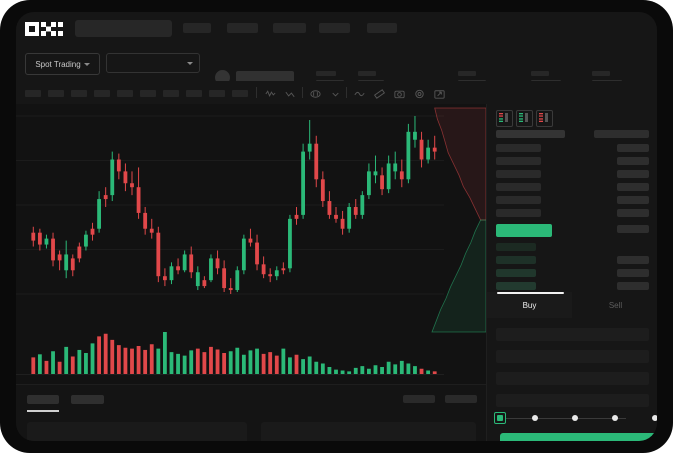 The height and width of the screenshot is (453, 673). What do you see at coordinates (530, 134) in the screenshot?
I see `orderbook-header-price` at bounding box center [530, 134].